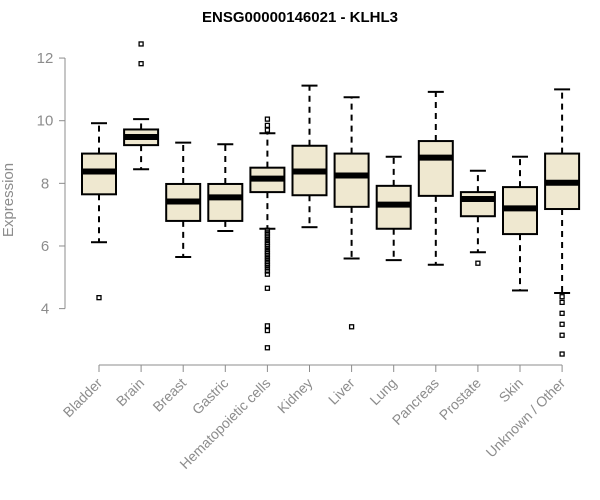  What do you see at coordinates (45, 58) in the screenshot?
I see `y-tick-label: 12` at bounding box center [45, 58].